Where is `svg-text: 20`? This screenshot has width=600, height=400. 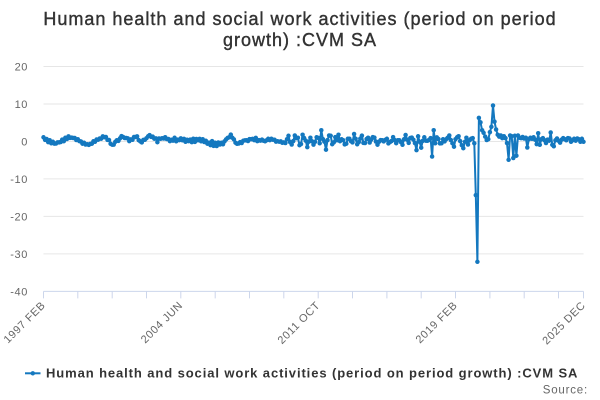 svg-text: 20 is located at coordinates (21, 68).